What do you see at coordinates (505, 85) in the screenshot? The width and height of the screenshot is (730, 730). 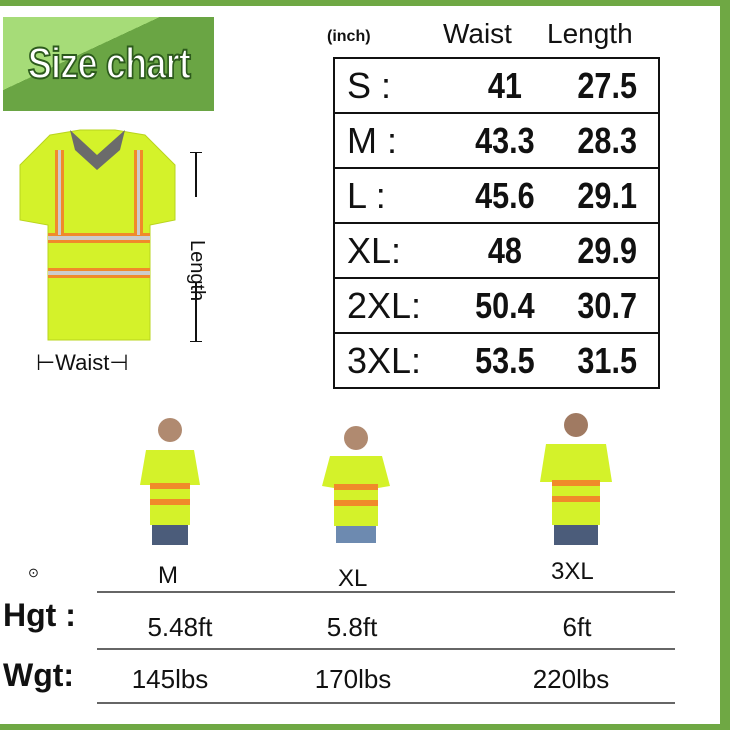 I see `waist-value: 41` at bounding box center [505, 85].